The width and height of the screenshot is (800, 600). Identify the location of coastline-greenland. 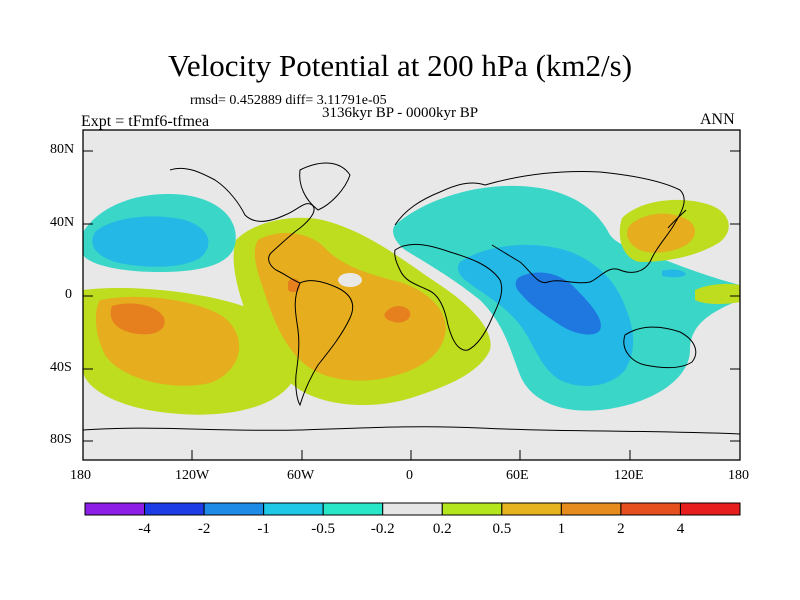
(325, 186).